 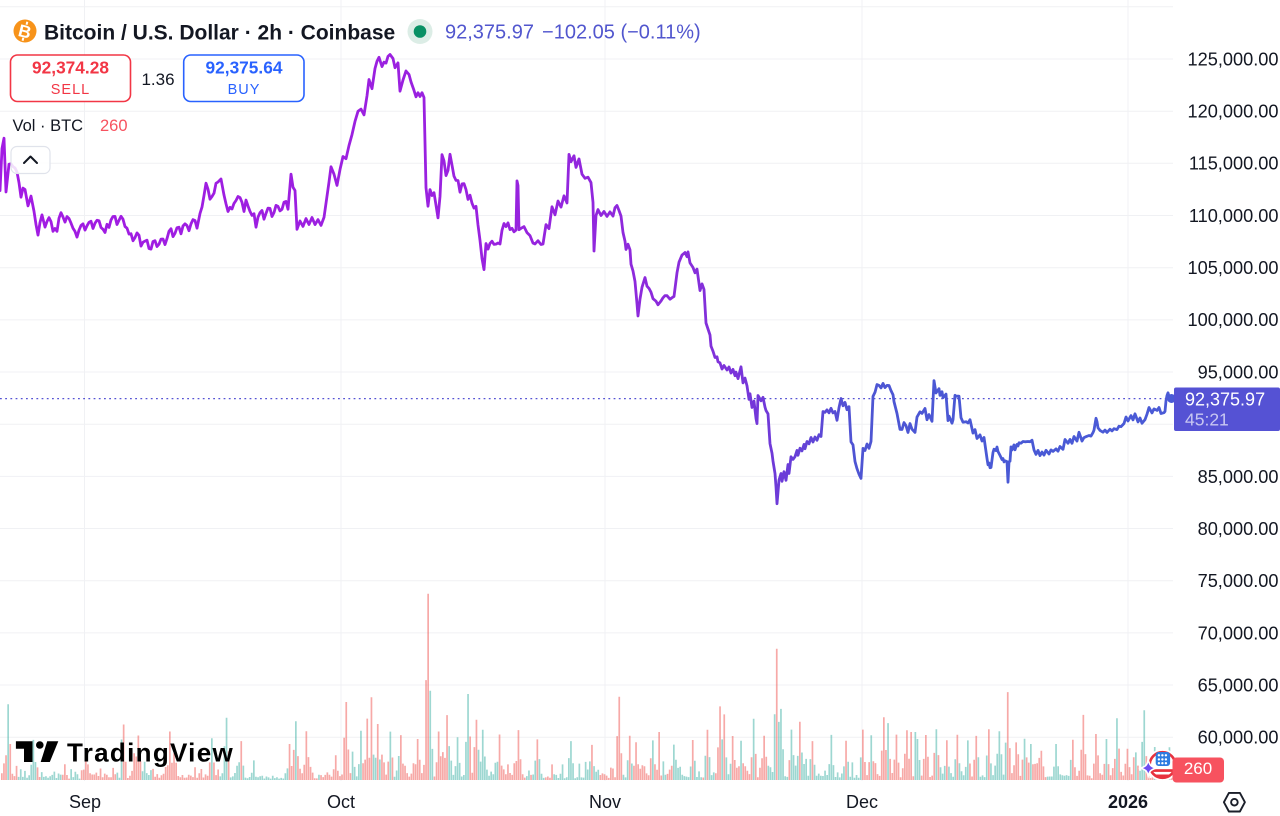 What do you see at coordinates (1232, 320) in the screenshot?
I see `svg-text: 100,000.00` at bounding box center [1232, 320].